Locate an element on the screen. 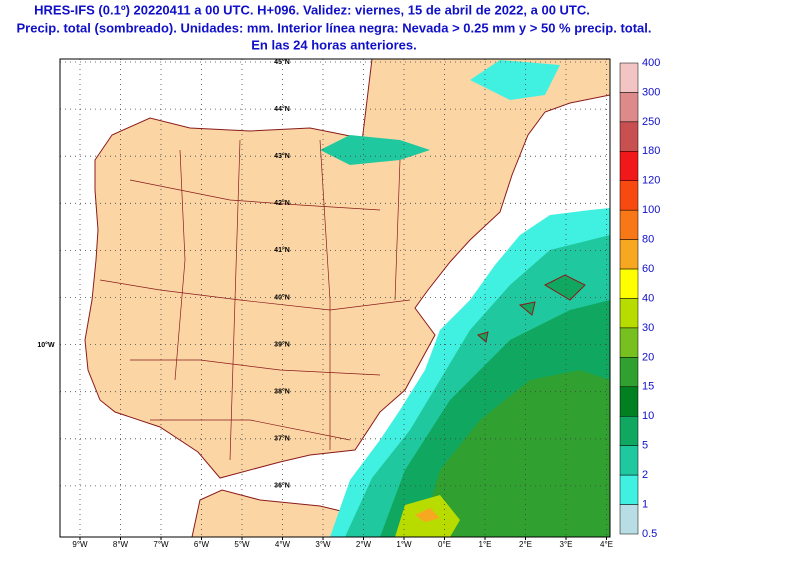 This screenshot has width=800, height=571. colorbar-label: 180 is located at coordinates (651, 151).